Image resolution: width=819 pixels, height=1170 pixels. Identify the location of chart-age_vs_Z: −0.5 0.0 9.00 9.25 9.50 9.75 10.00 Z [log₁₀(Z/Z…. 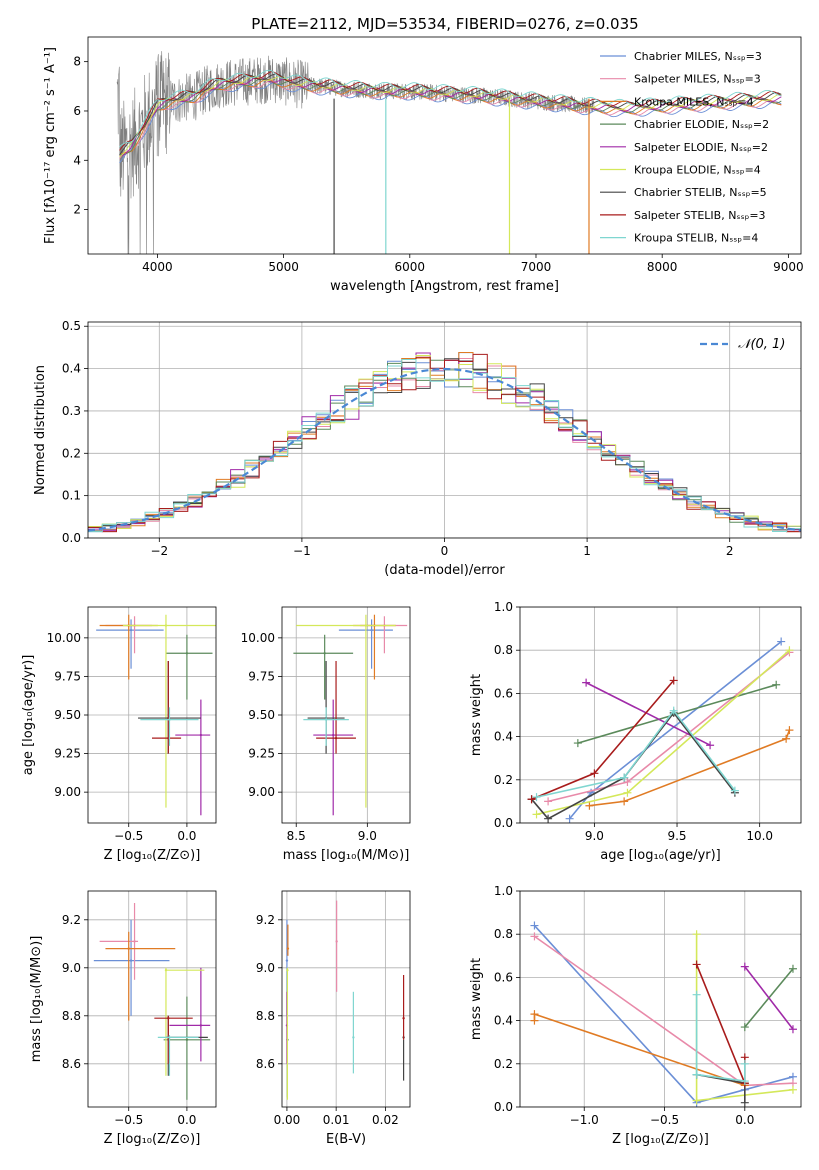
(119, 734).